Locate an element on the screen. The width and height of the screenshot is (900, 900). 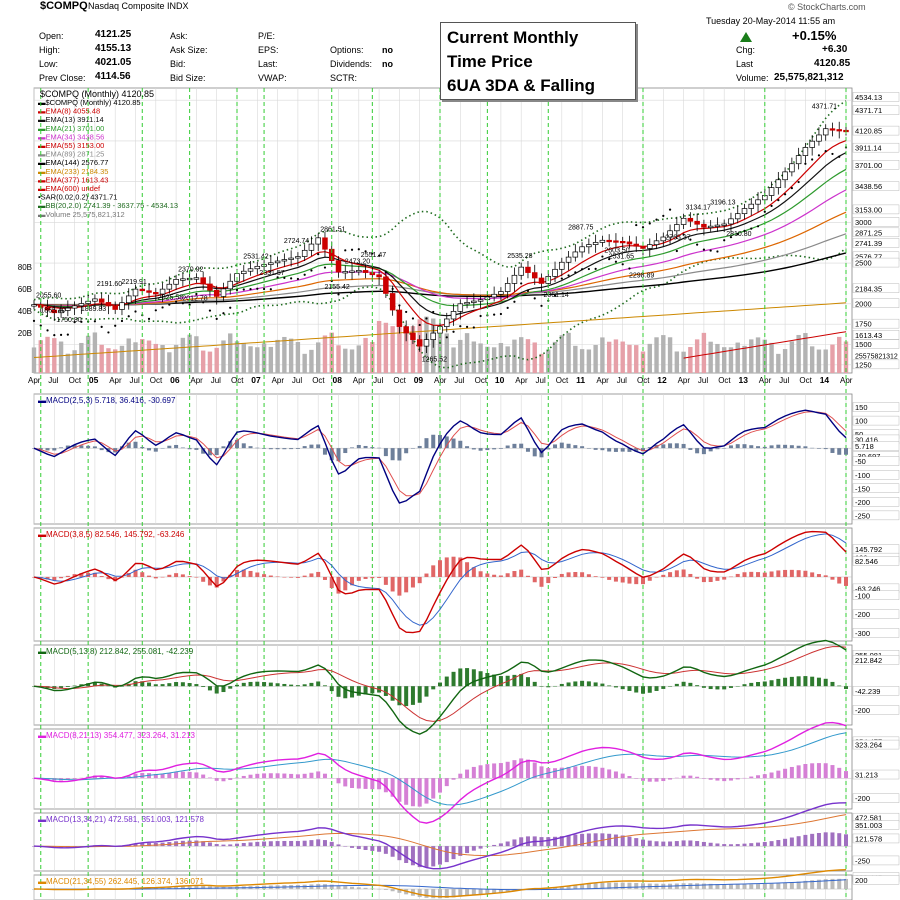
eps-label: EPS: is located at coordinates (268, 50).